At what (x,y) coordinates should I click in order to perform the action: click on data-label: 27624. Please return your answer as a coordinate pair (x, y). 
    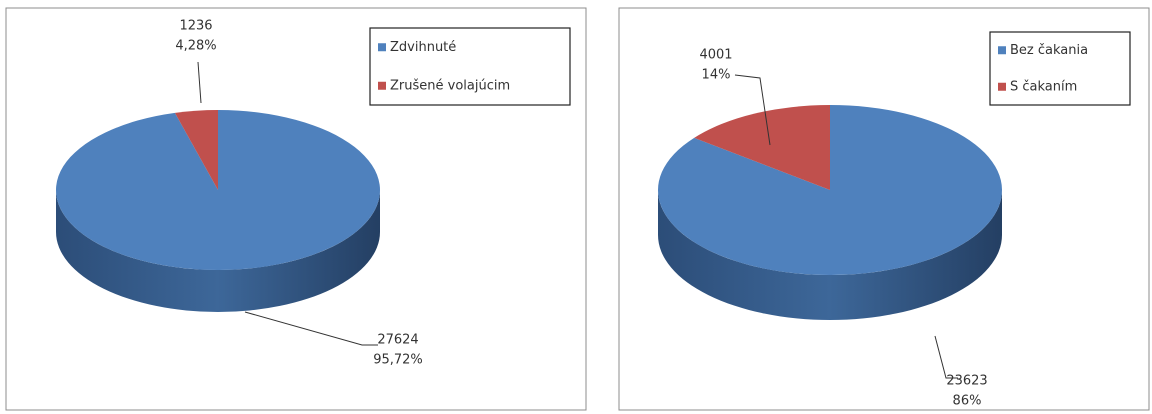
    Looking at the image, I should click on (397, 340).